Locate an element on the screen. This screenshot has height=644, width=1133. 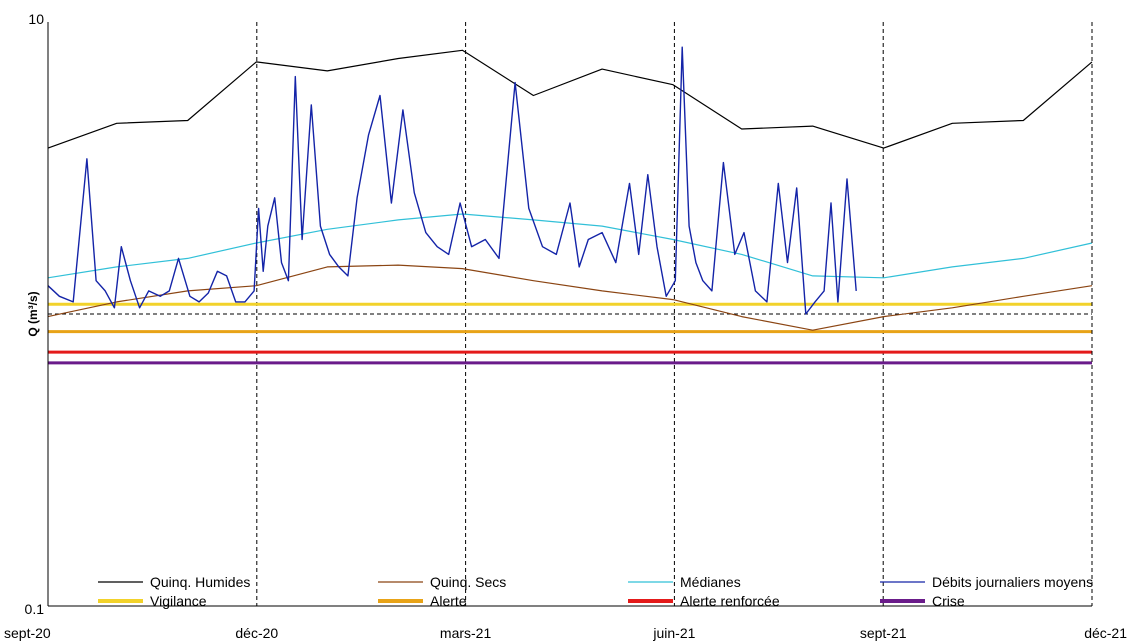
legend-item: Débits journaliers moyens is located at coordinates (986, 582).